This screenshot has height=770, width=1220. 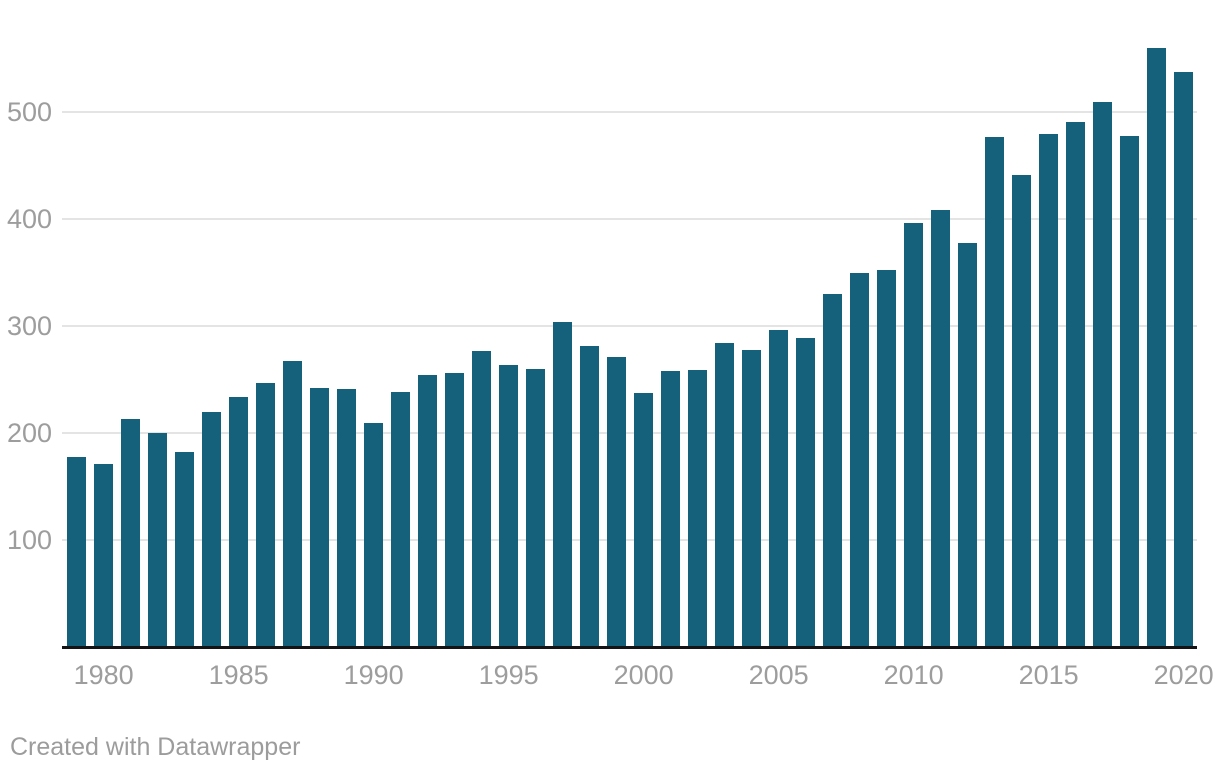 What do you see at coordinates (373, 675) in the screenshot?
I see `x-tick-label-1990: 1990` at bounding box center [373, 675].